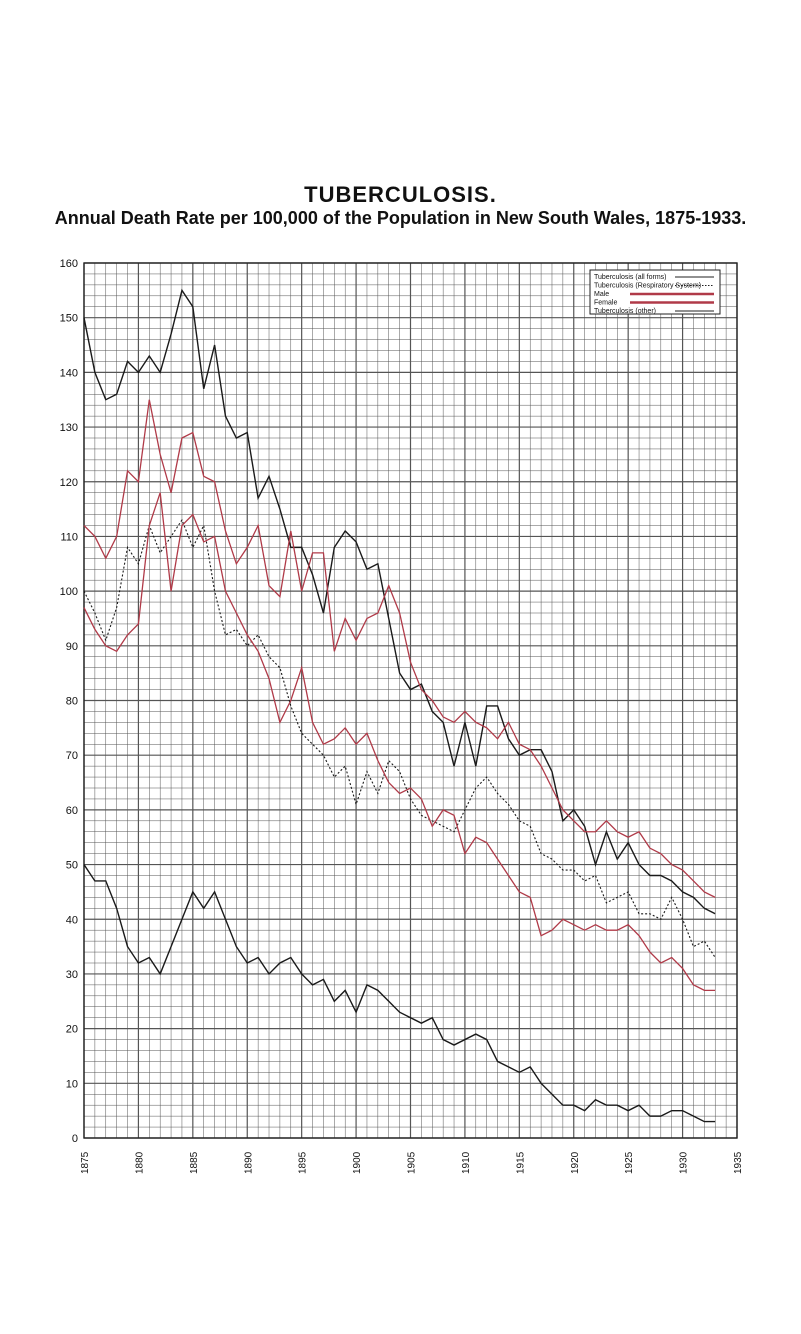 This screenshot has height=1334, width=801. Describe the element at coordinates (72, 866) in the screenshot. I see `y-tick-label: 50` at that location.